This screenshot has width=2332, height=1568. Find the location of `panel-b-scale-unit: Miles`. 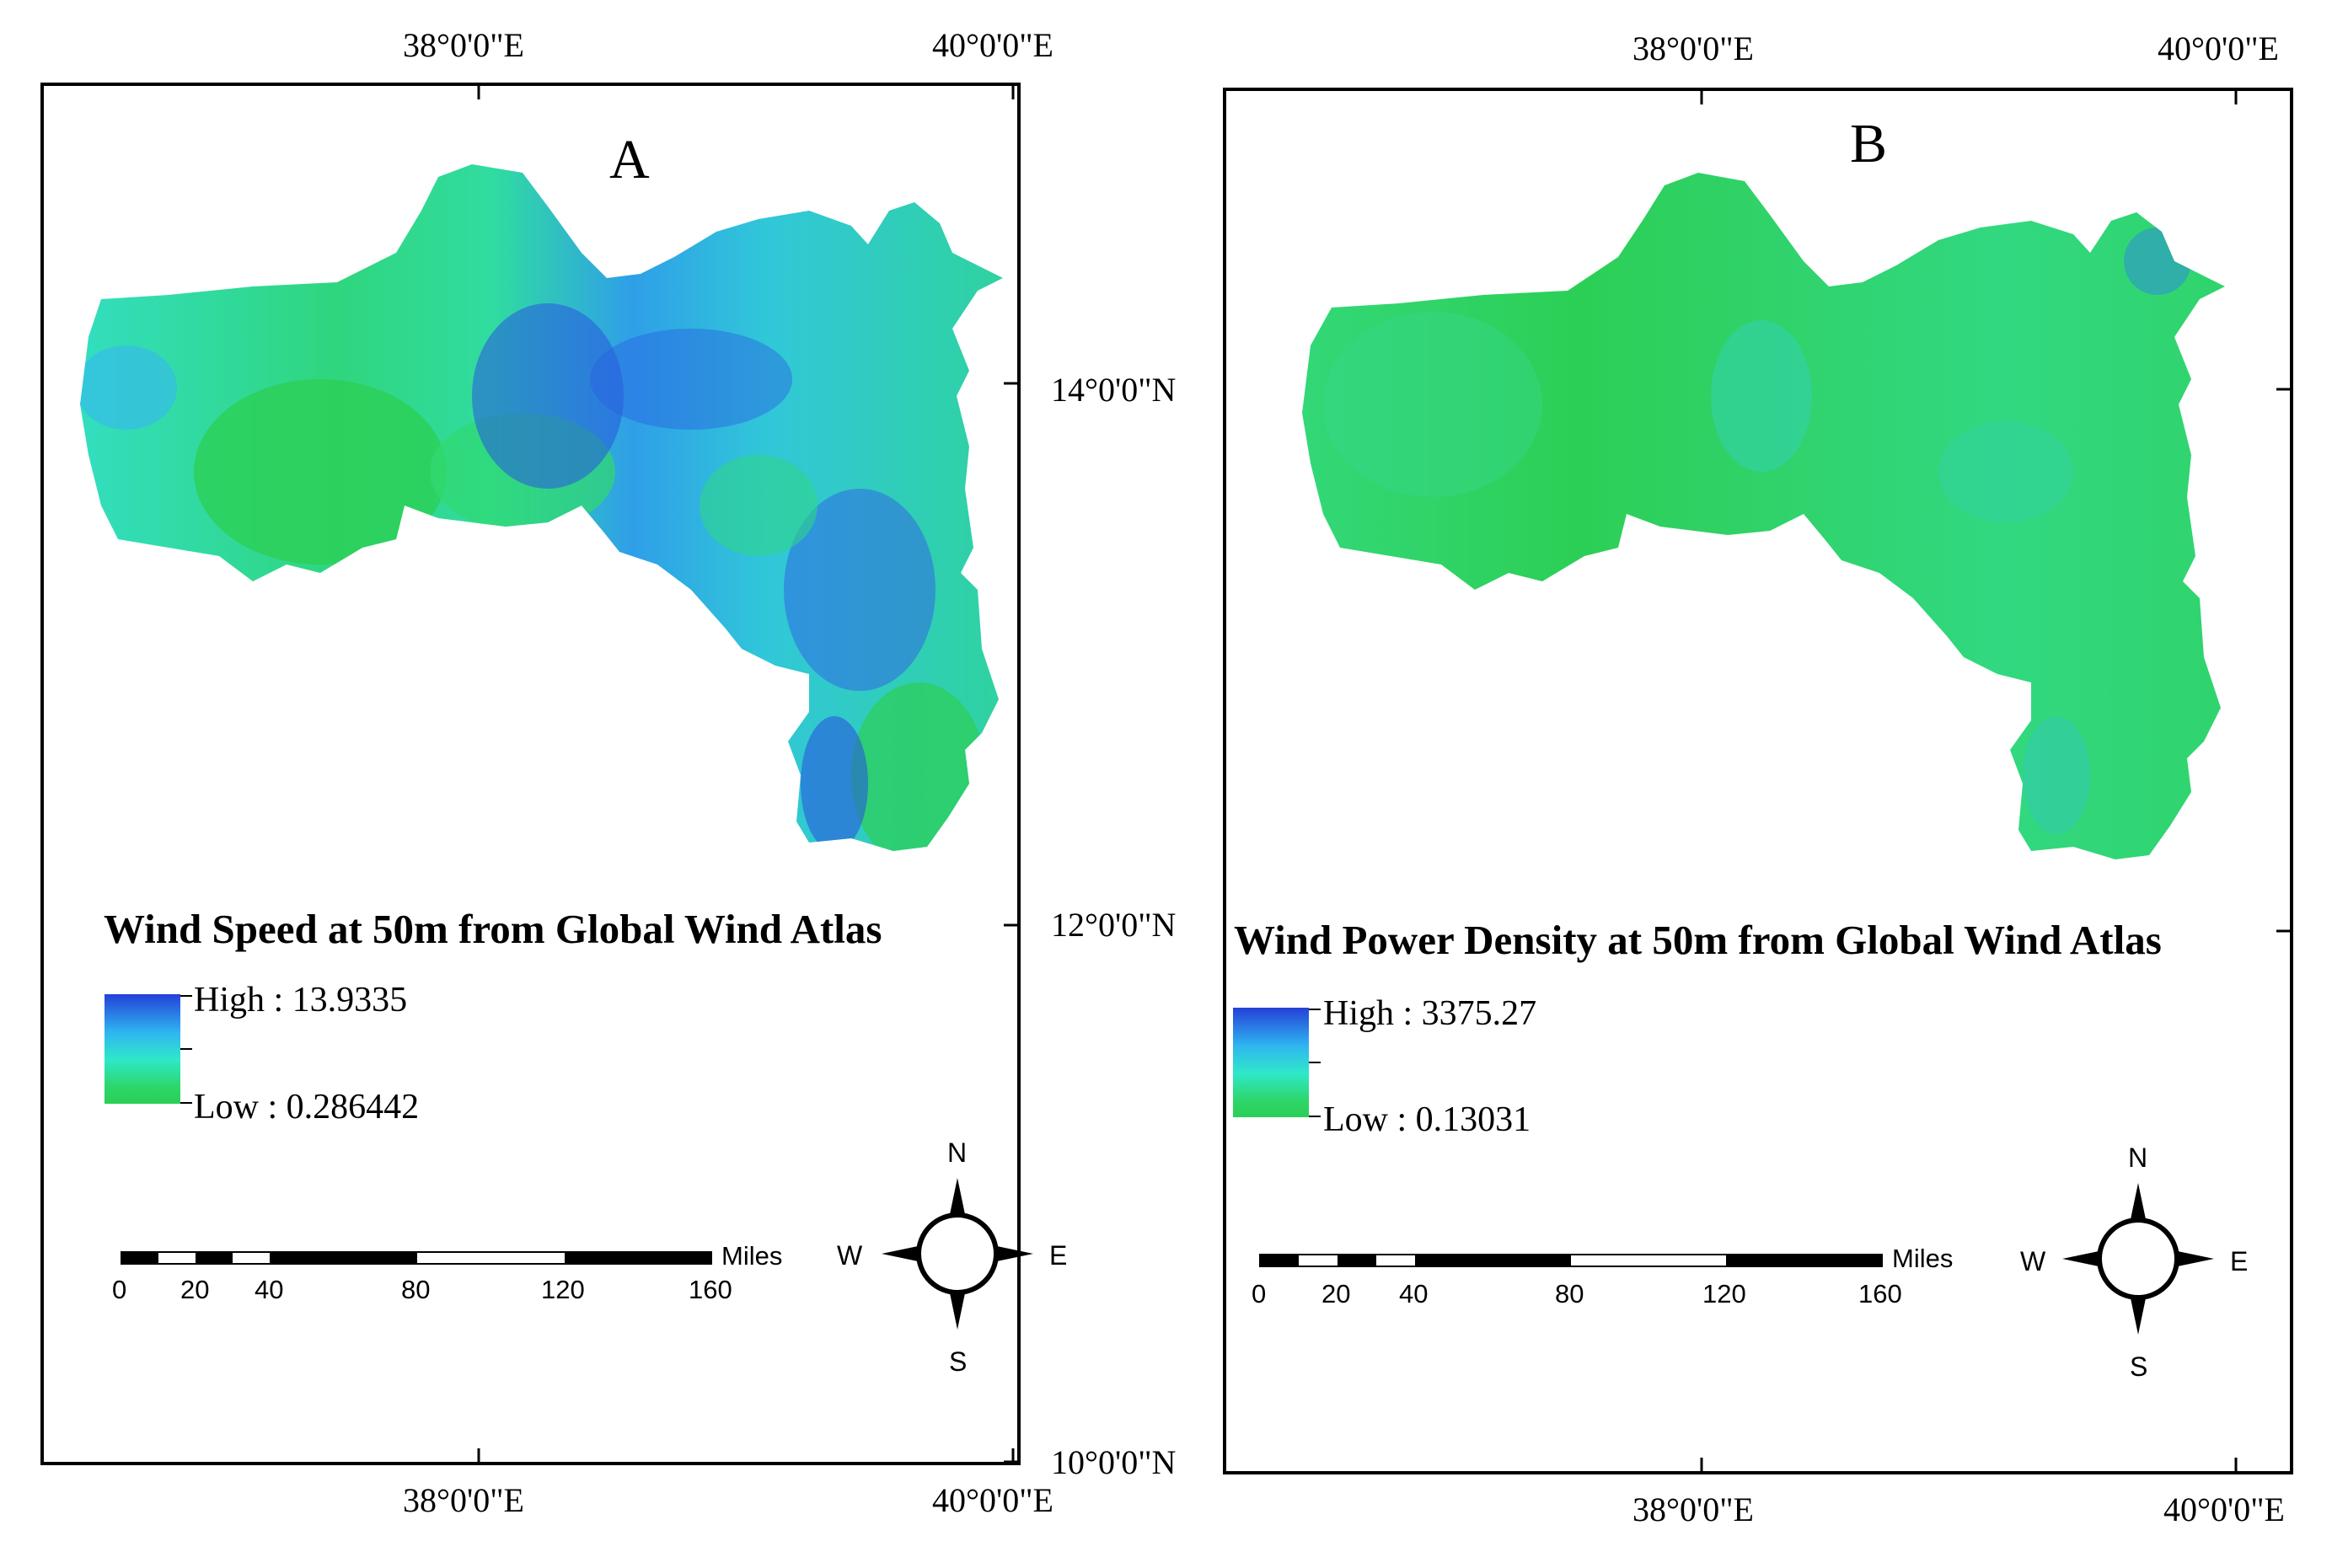

panel-b-scale-unit: Miles is located at coordinates (1923, 1258).